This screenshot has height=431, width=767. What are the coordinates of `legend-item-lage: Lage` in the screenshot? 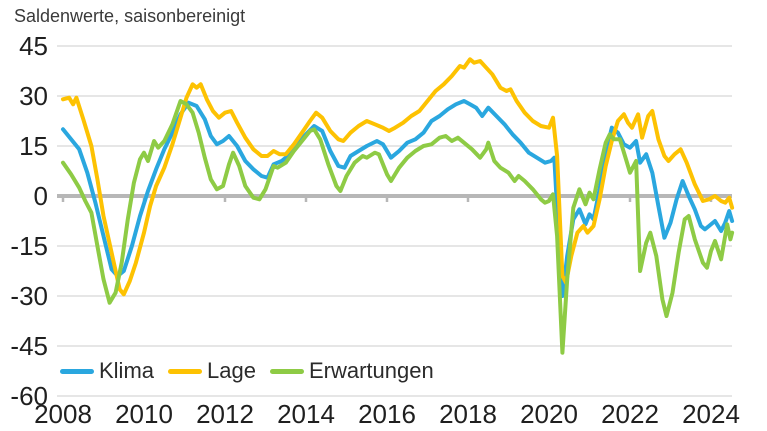 It's located at (212, 371).